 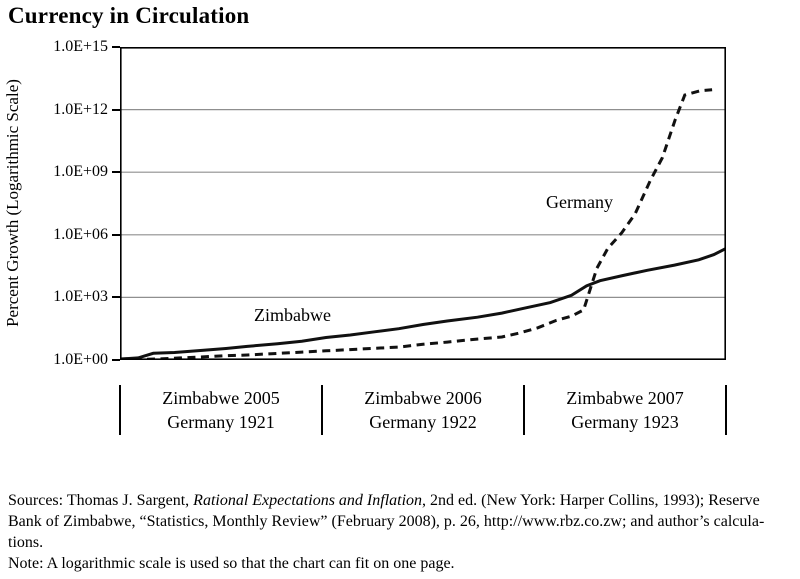 I want to click on series-label-germany: Germany, so click(x=579, y=202).